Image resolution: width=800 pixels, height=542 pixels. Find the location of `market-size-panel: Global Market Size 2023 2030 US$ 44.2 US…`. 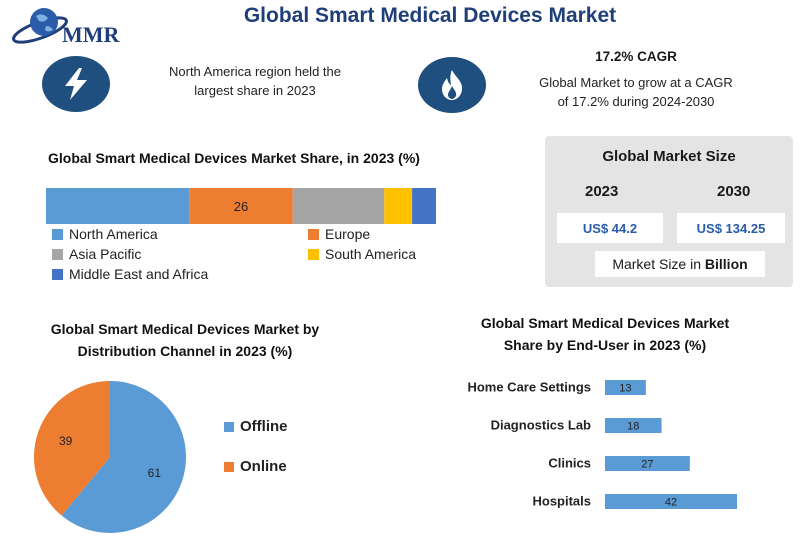

market-size-panel: Global Market Size 2023 2030 US$ 44.2 US… is located at coordinates (669, 211).